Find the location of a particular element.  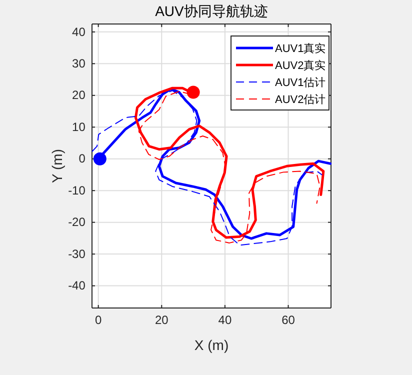

x-tick-label: 20 is located at coordinates (161, 320).